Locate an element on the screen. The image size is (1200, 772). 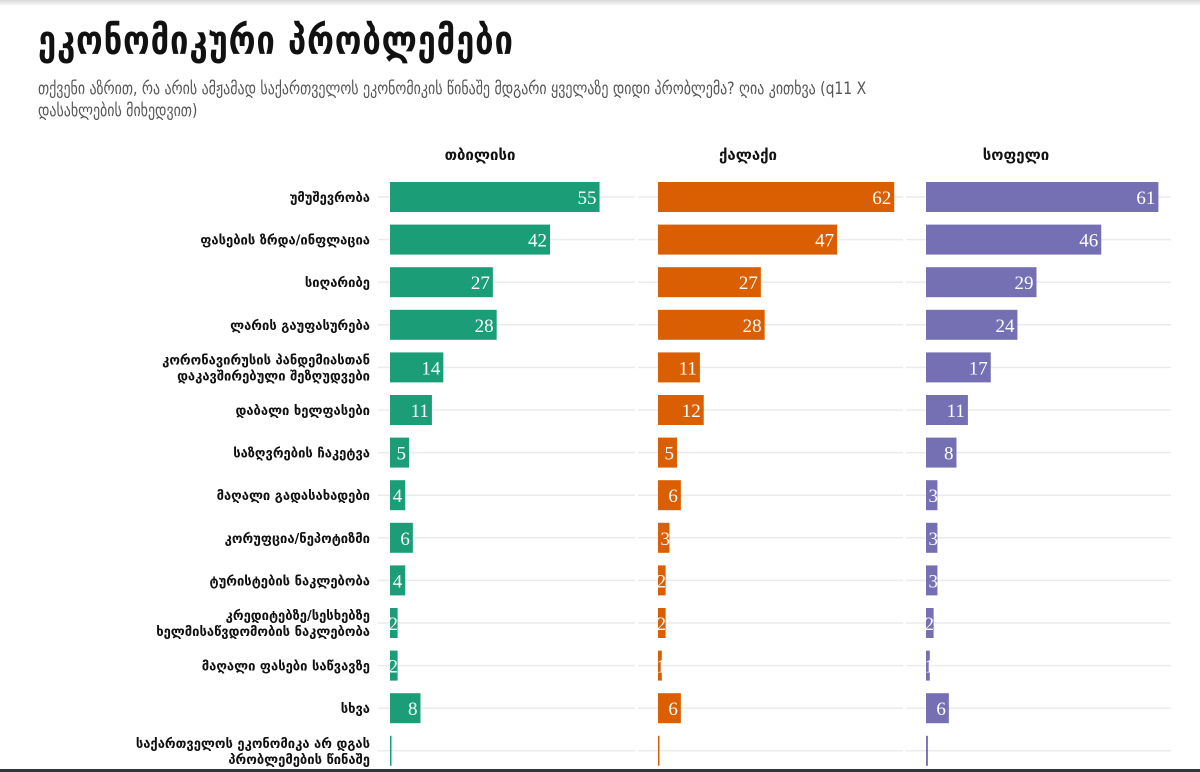
data-label: 12 is located at coordinates (691, 411).